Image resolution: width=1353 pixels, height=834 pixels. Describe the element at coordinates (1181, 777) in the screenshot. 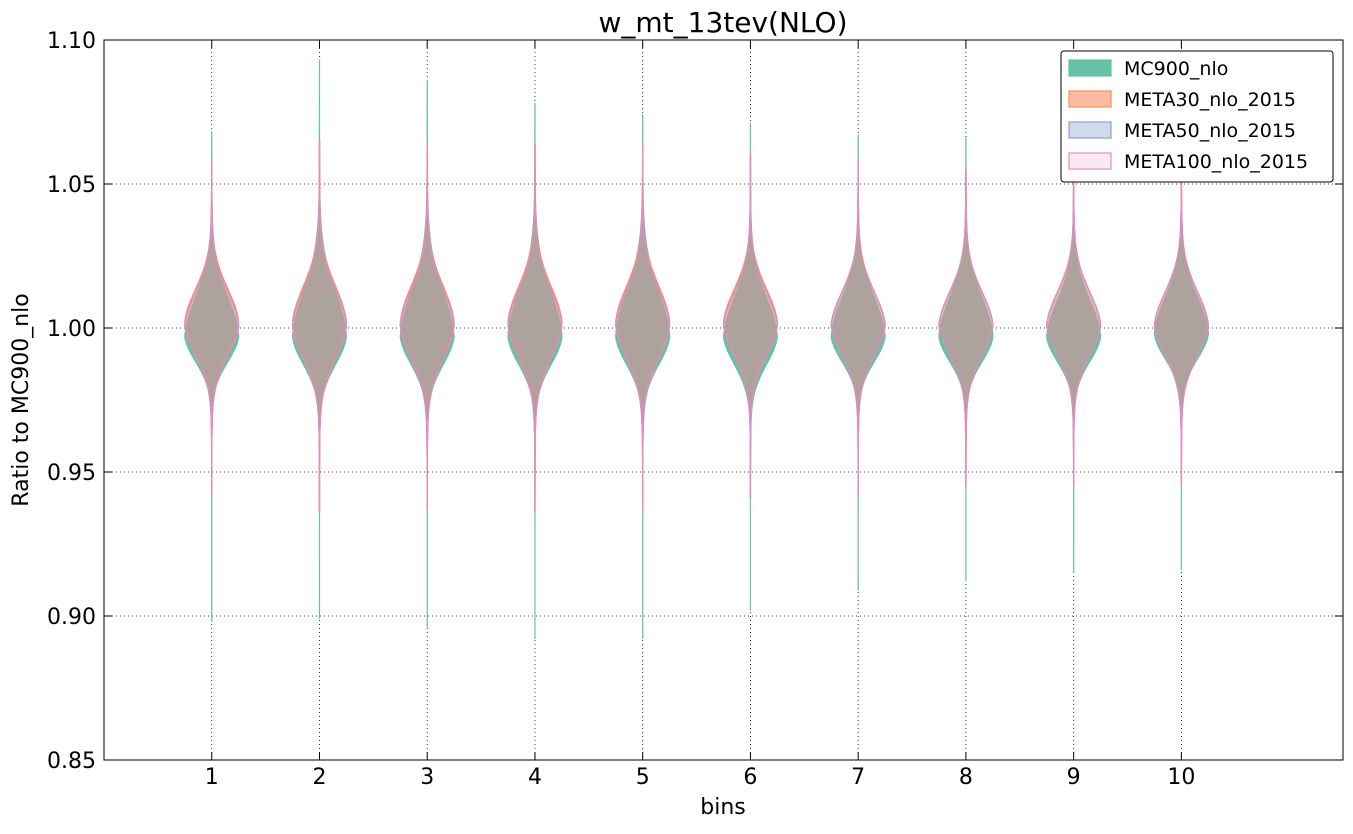

I see `x-tick-label: 10` at that location.